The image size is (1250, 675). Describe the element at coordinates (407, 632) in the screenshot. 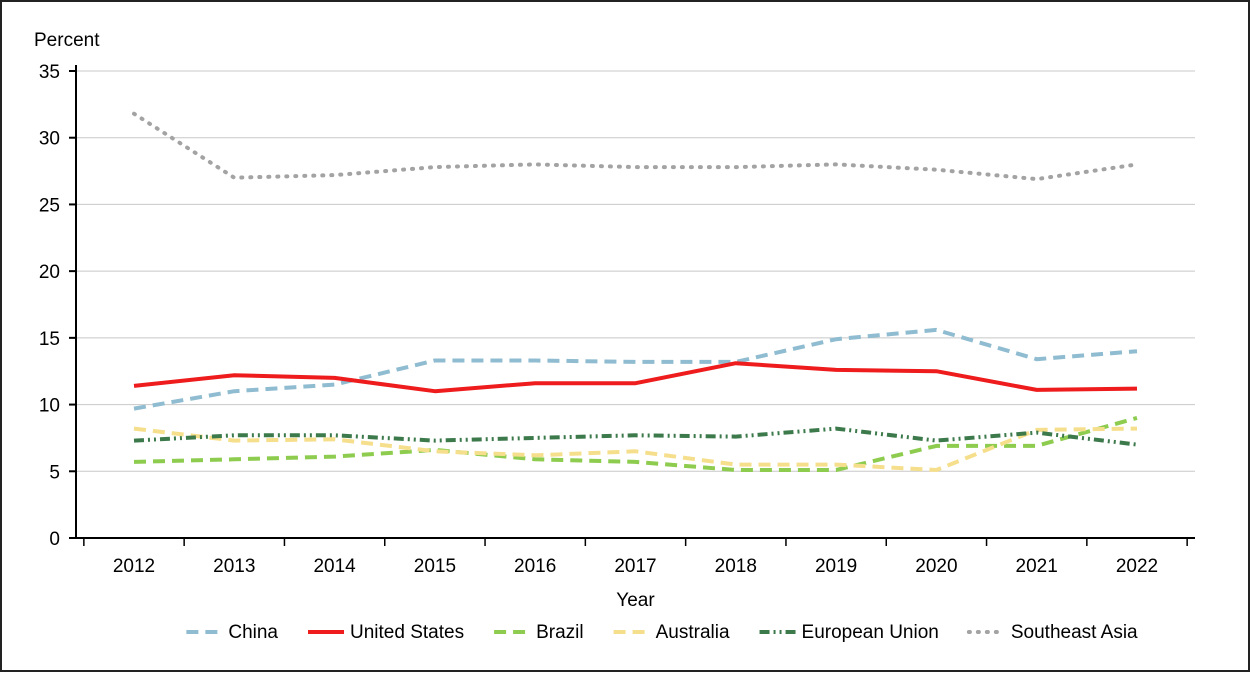

I see `legend-label-united-states: United States` at that location.